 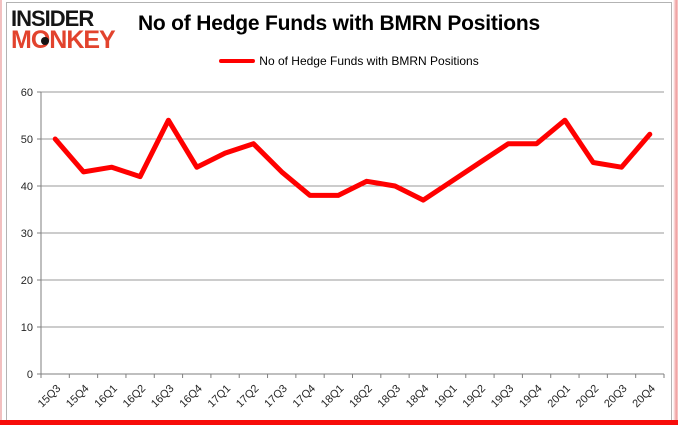 What do you see at coordinates (220, 397) in the screenshot?
I see `x-axis-label: 17Q1` at bounding box center [220, 397].